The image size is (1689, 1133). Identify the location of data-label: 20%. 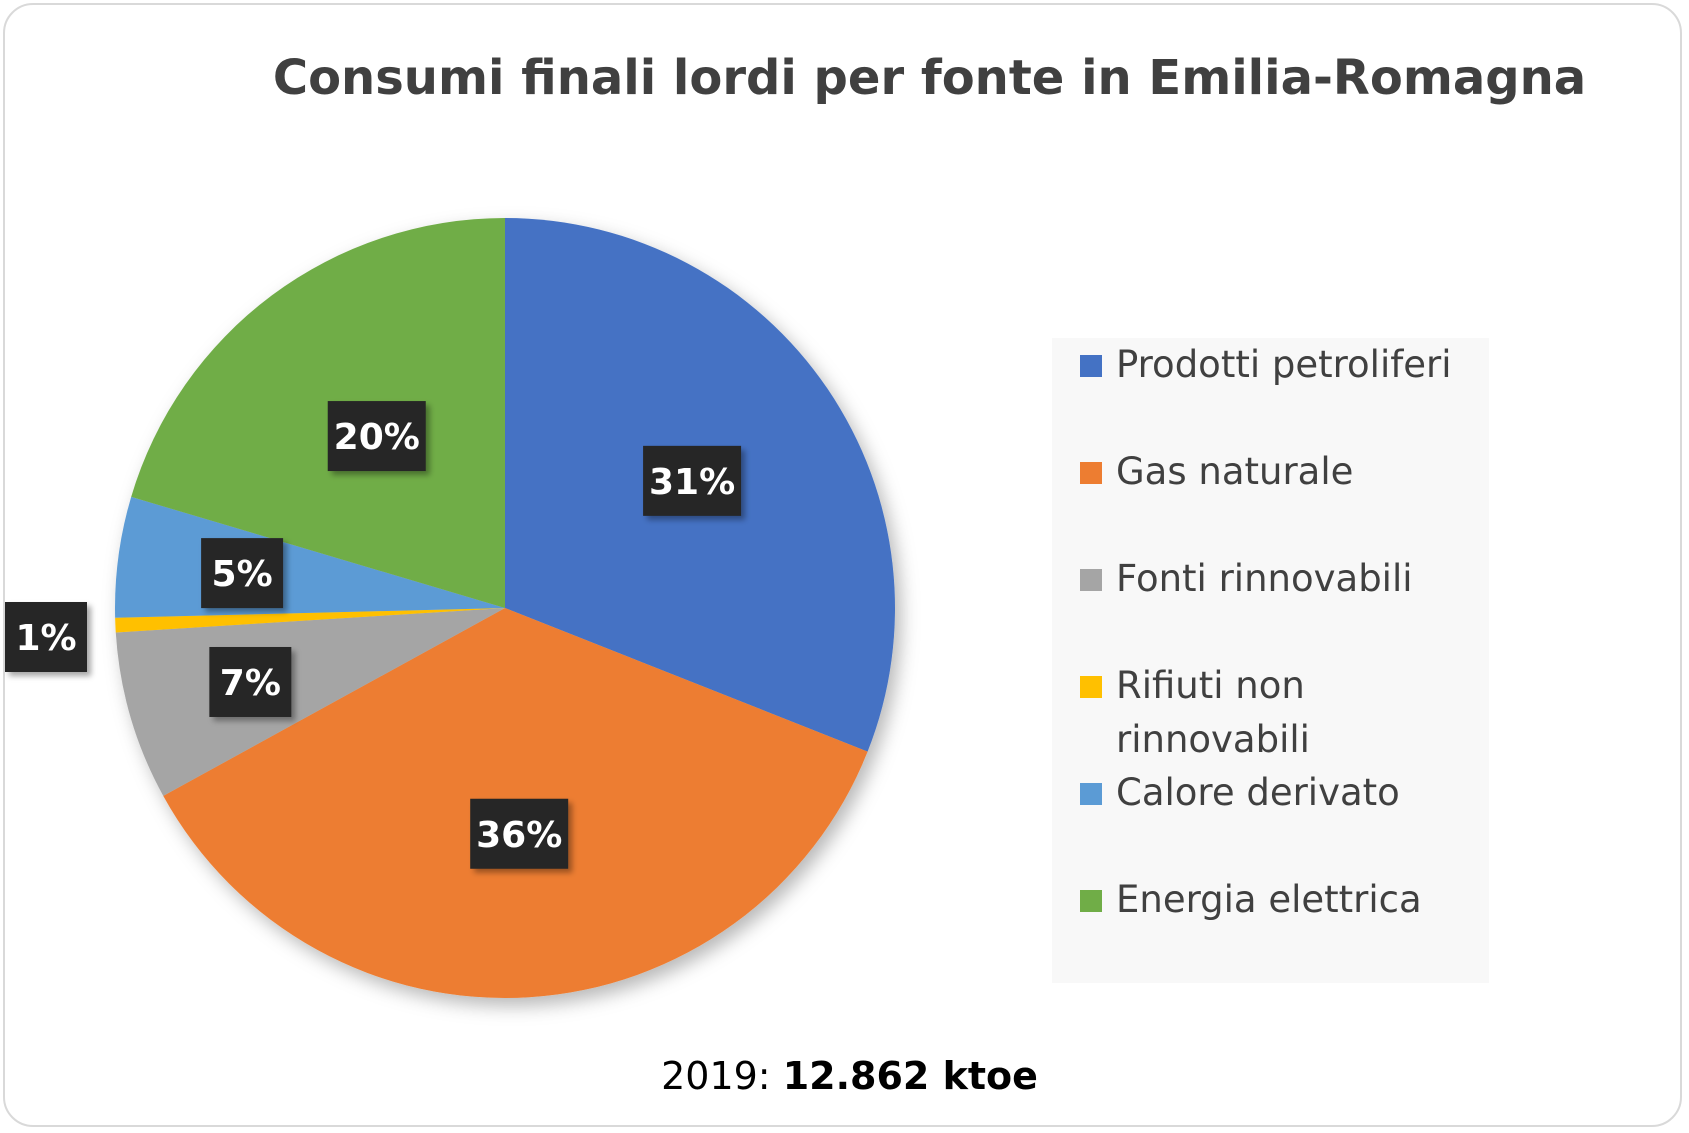
(376, 436).